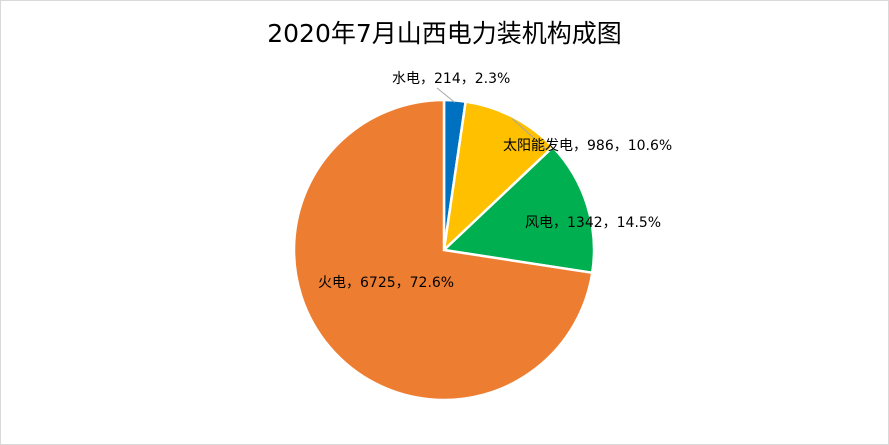 This screenshot has width=889, height=445. What do you see at coordinates (593, 223) in the screenshot?
I see `data-label-3: 风电，1342，14.5%` at bounding box center [593, 223].